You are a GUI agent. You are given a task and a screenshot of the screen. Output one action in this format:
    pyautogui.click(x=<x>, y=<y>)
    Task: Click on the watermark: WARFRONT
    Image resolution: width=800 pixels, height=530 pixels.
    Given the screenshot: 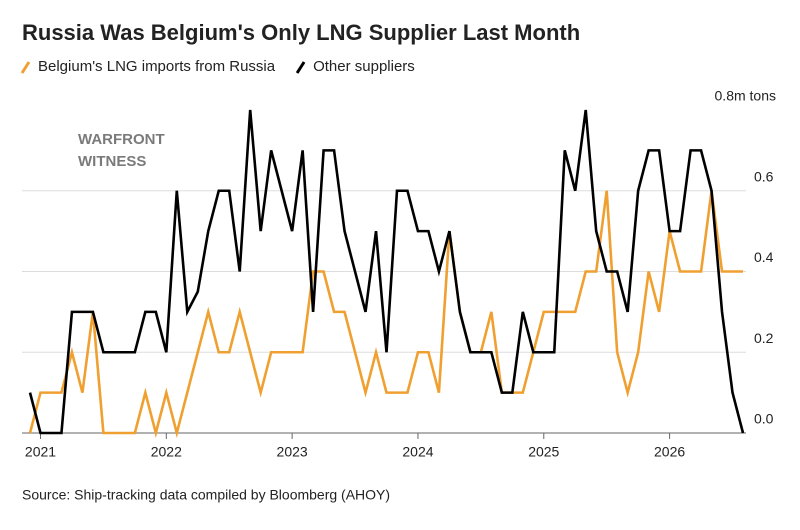 What is the action you would take?
    pyautogui.click(x=121, y=139)
    